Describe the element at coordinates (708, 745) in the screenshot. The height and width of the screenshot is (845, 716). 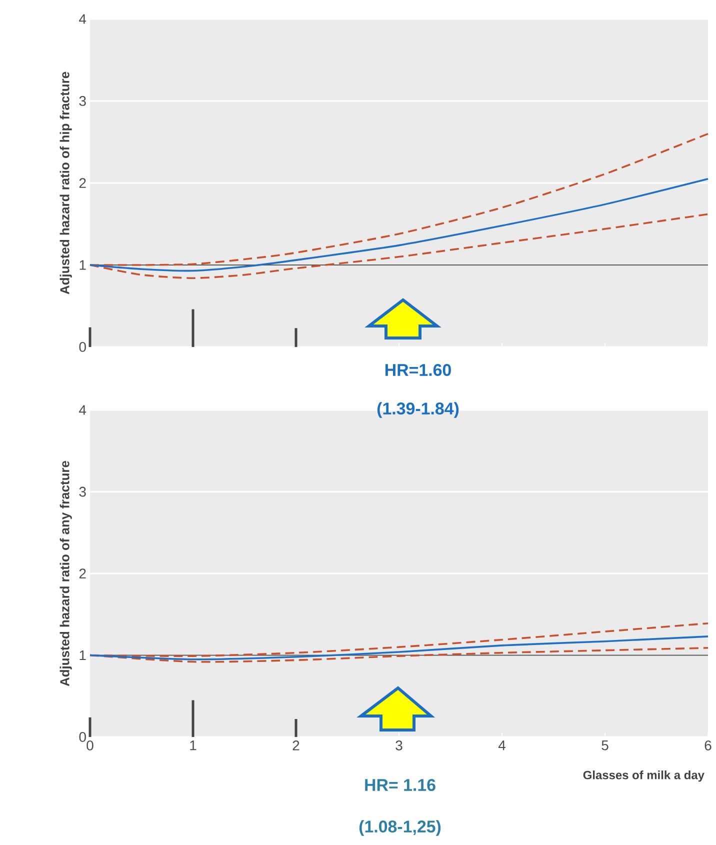
I see `x-tick-label: 6` at that location.